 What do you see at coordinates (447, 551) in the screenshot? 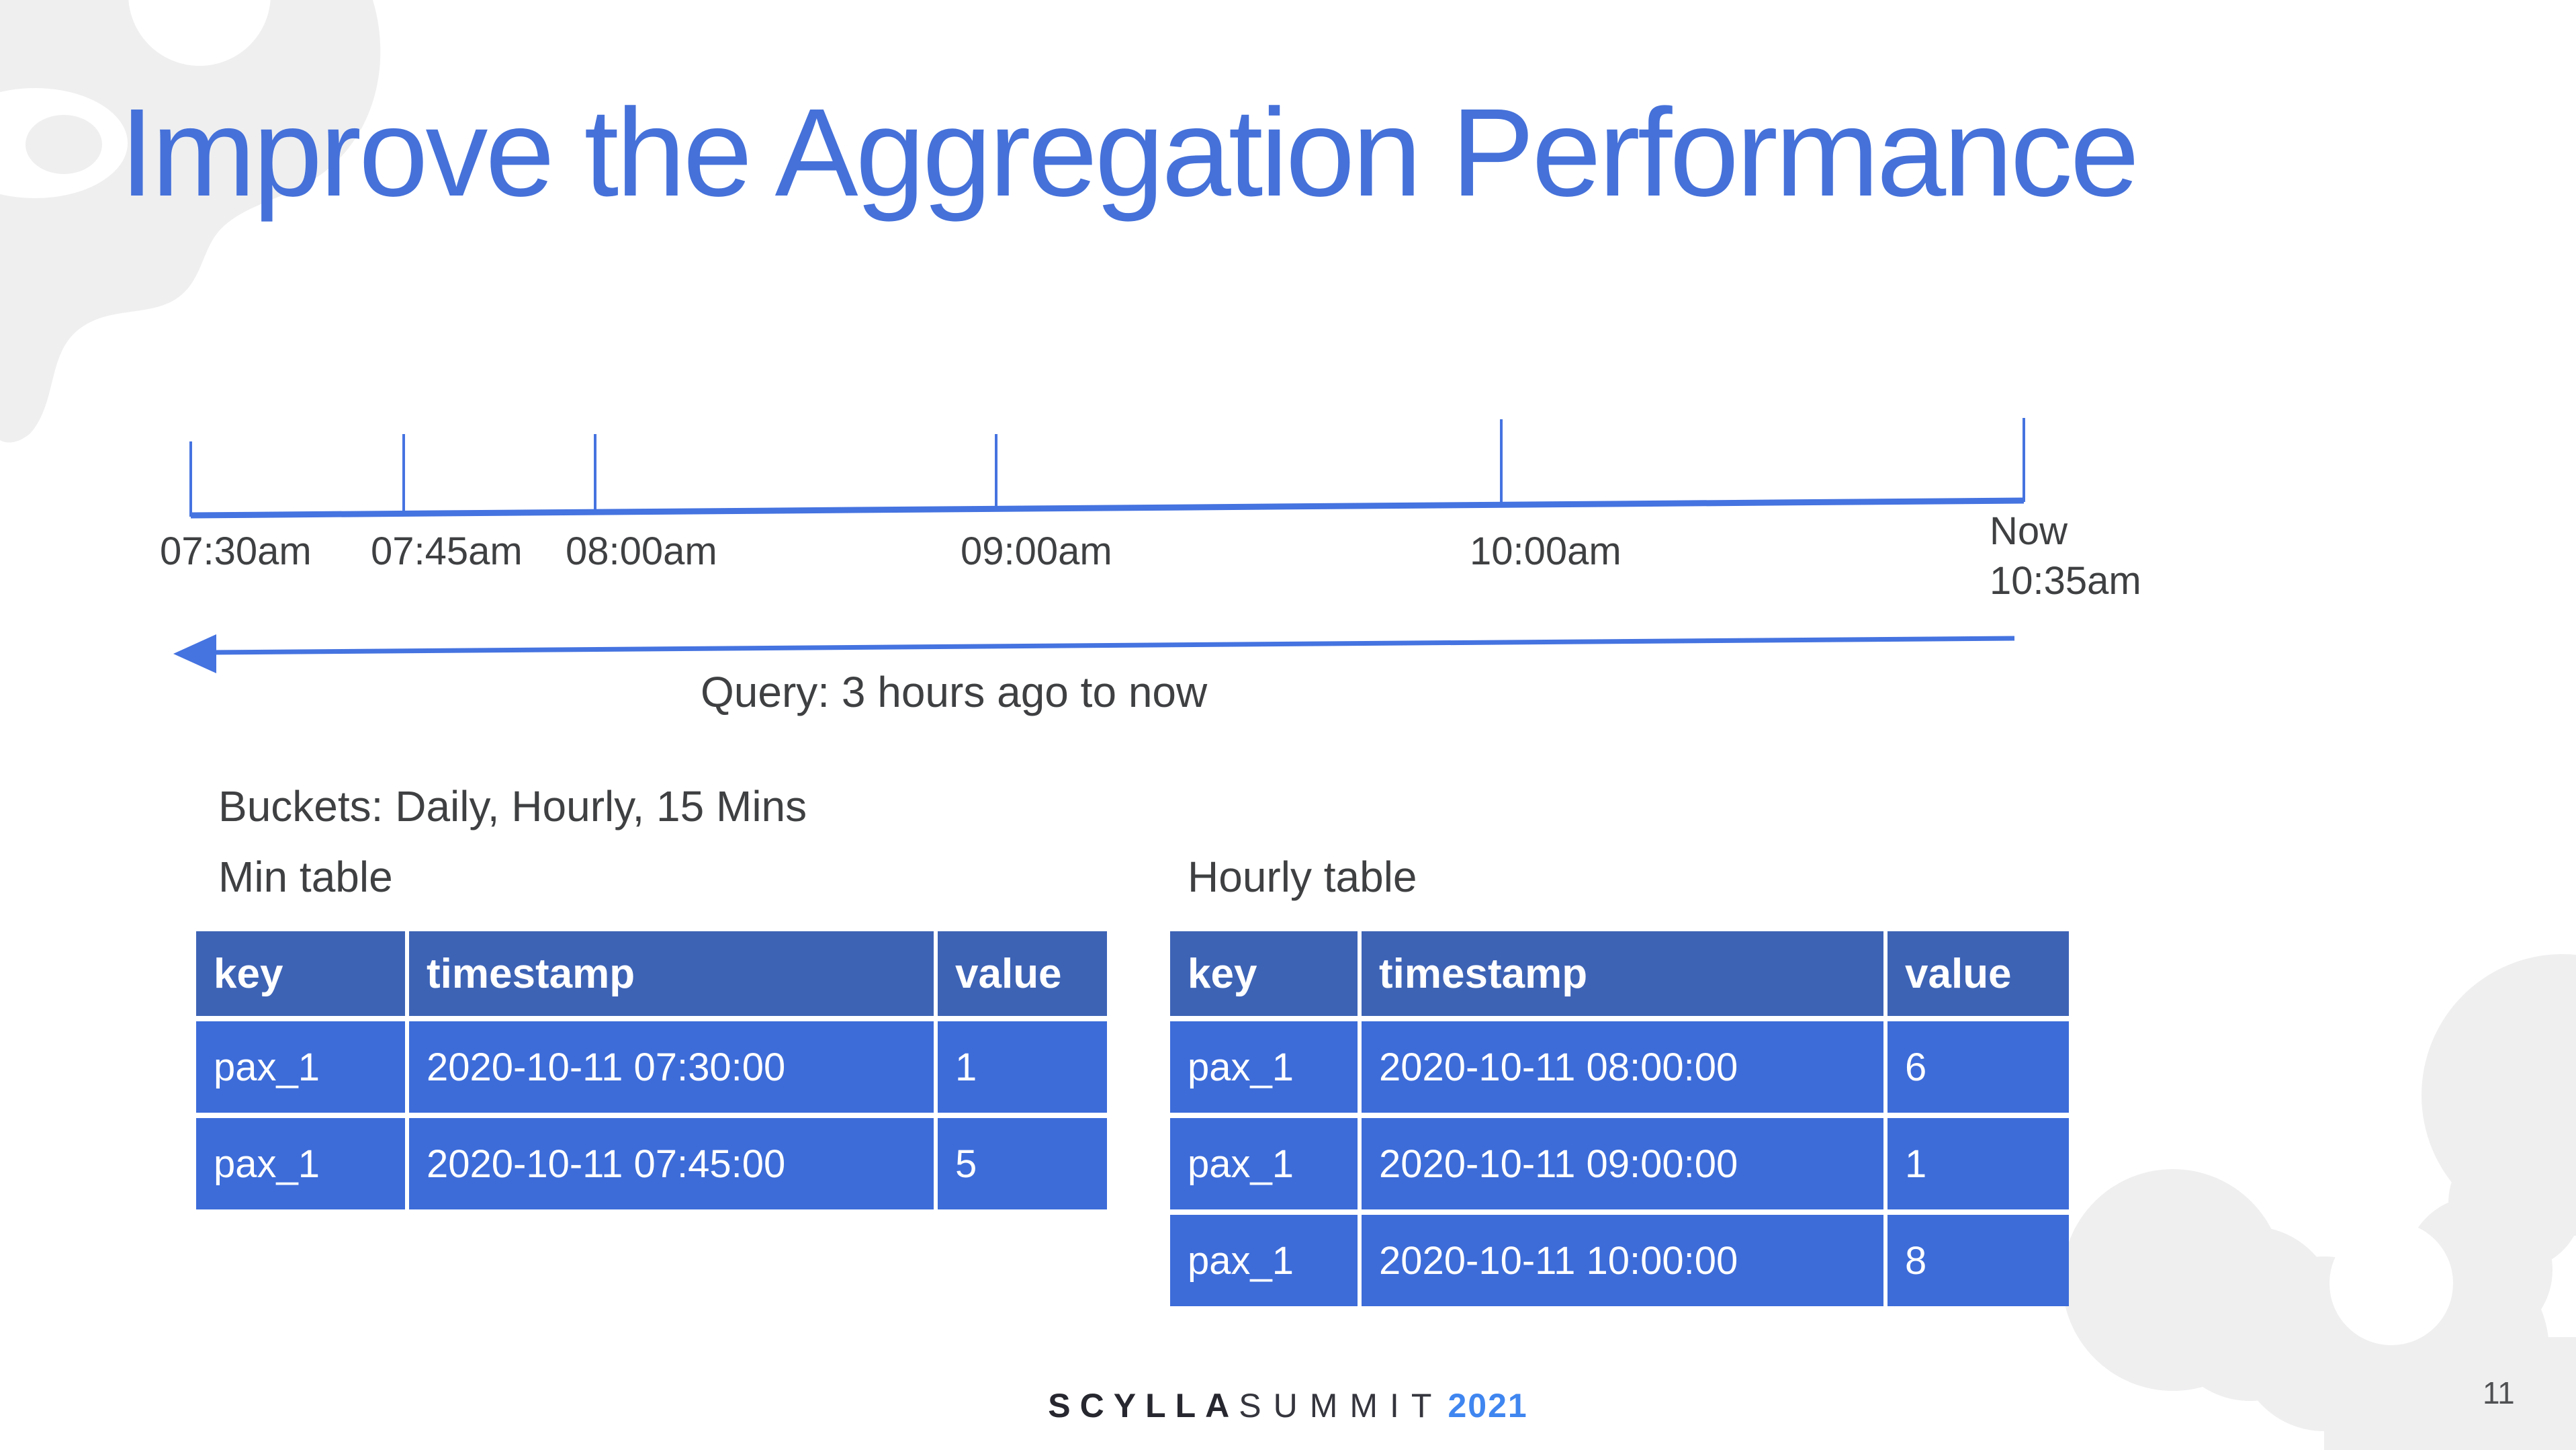
I see `tick-label-0745: 07:45am` at bounding box center [447, 551].